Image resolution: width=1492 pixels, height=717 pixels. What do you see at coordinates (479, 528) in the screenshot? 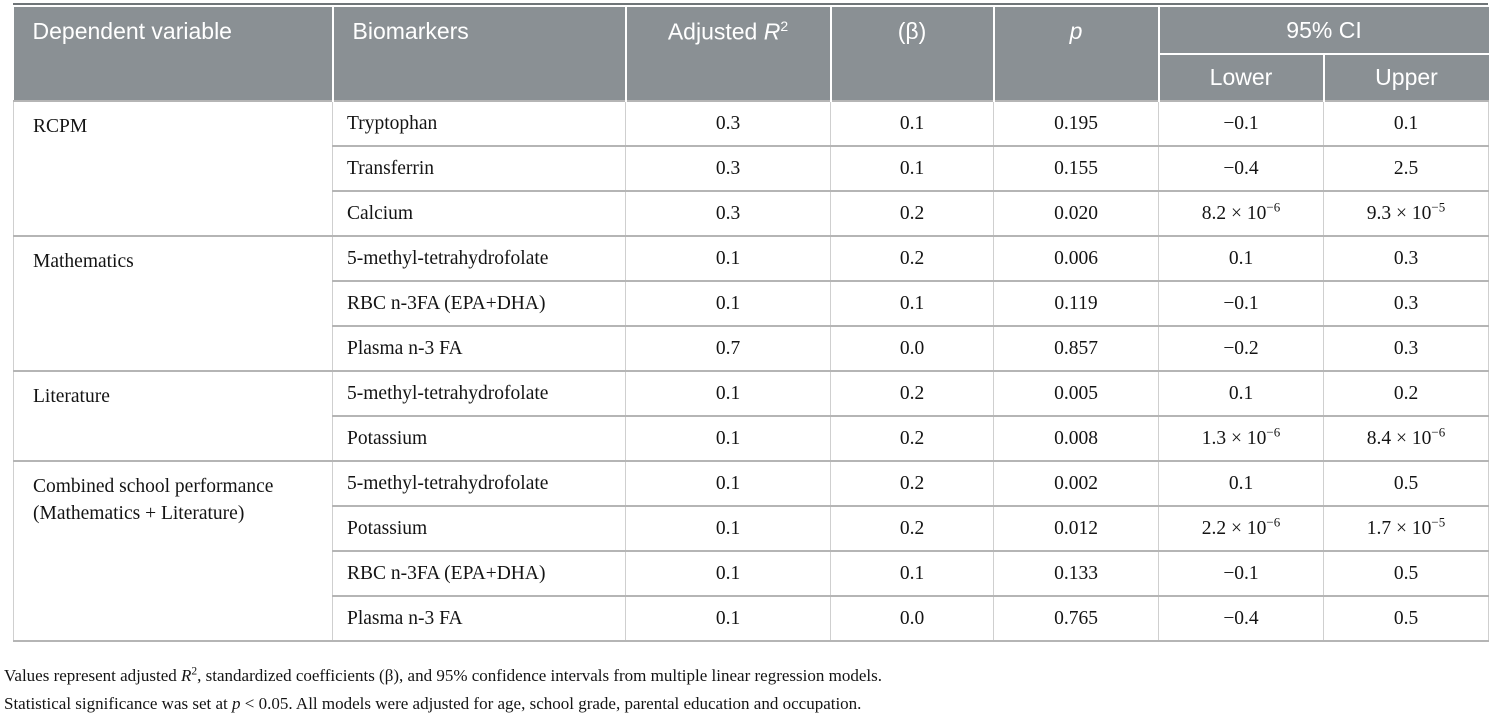
I see `biomarker-cell: Potassium` at bounding box center [479, 528].